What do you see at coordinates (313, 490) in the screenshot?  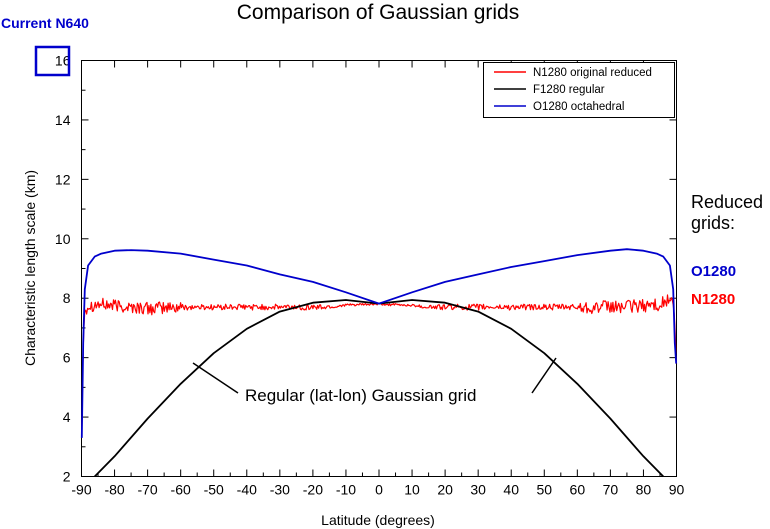 I see `x-tick-label: -20` at bounding box center [313, 490].